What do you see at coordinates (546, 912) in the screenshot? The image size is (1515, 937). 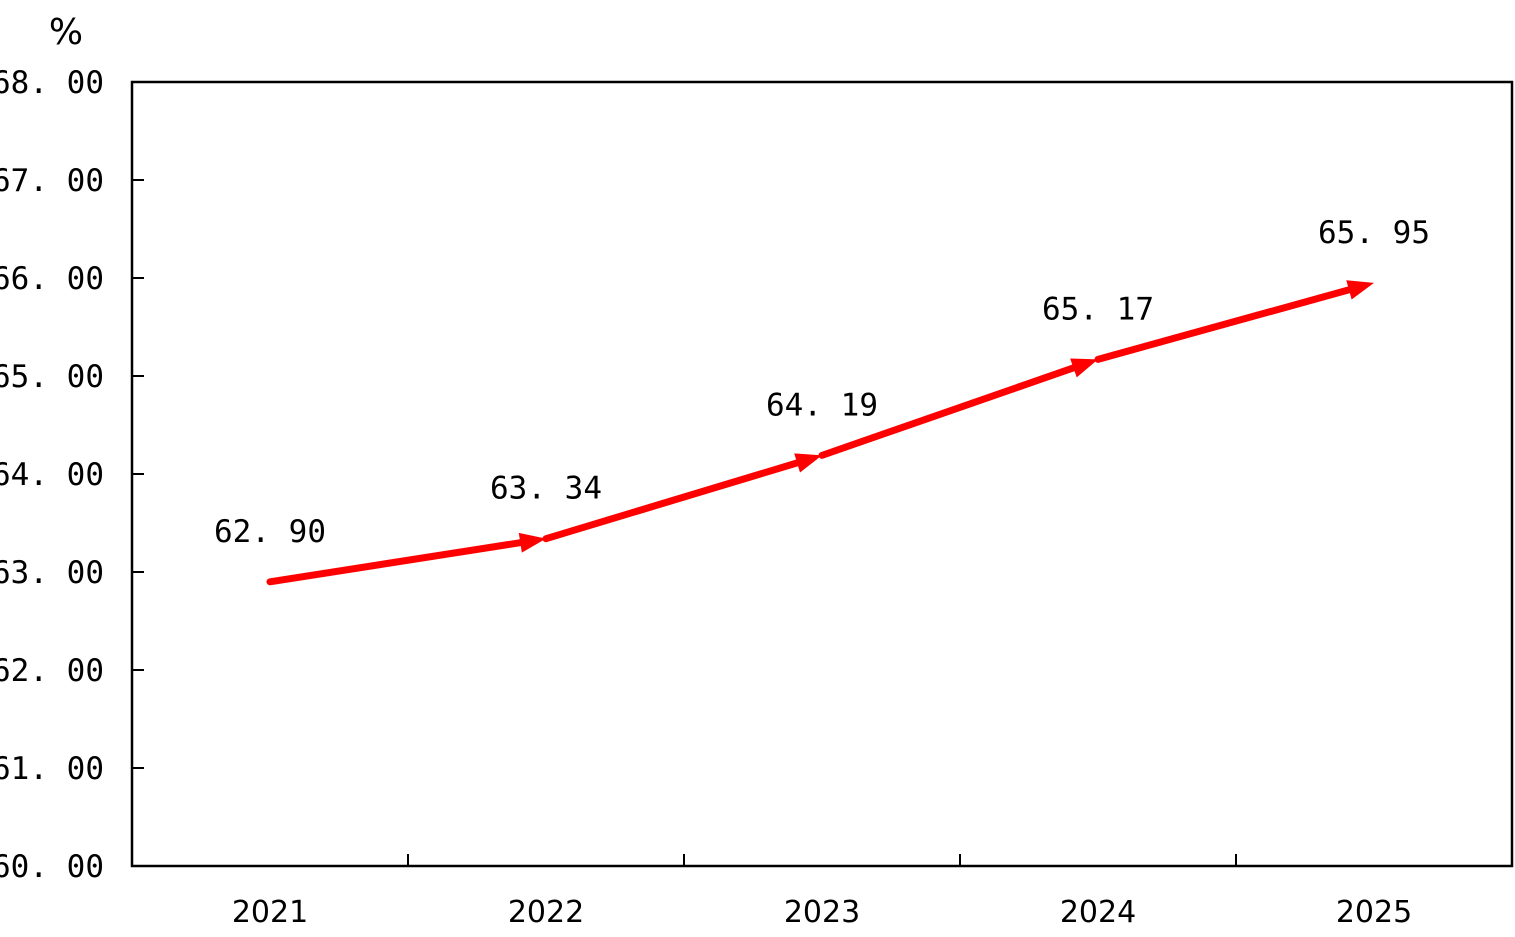 I see `x-tick-label: 2022` at bounding box center [546, 912].